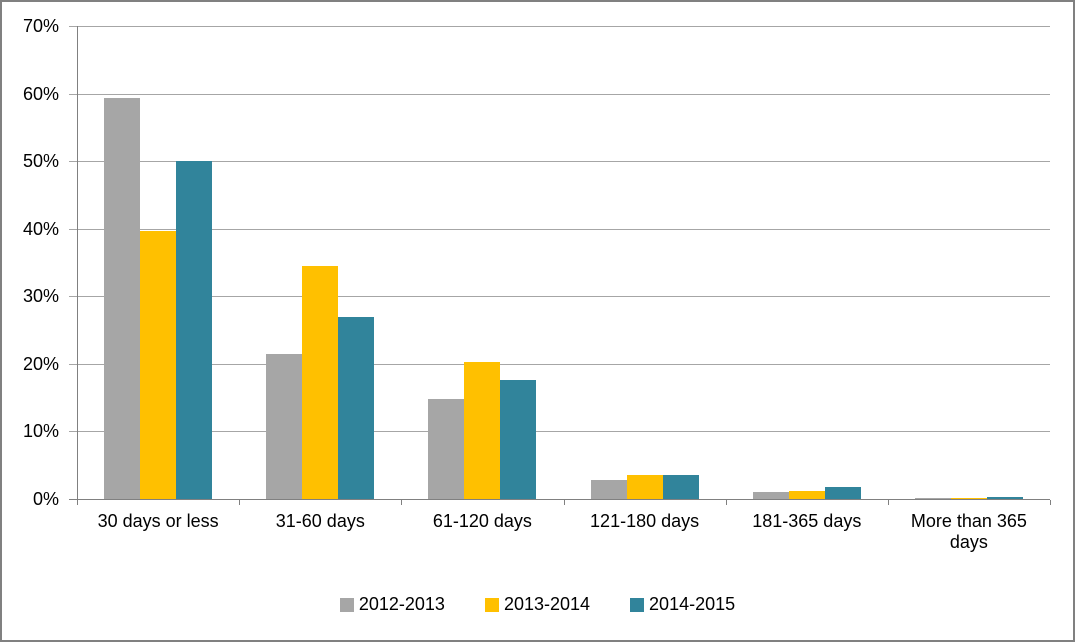  I want to click on legend-item: 2012-2013, so click(392, 604).